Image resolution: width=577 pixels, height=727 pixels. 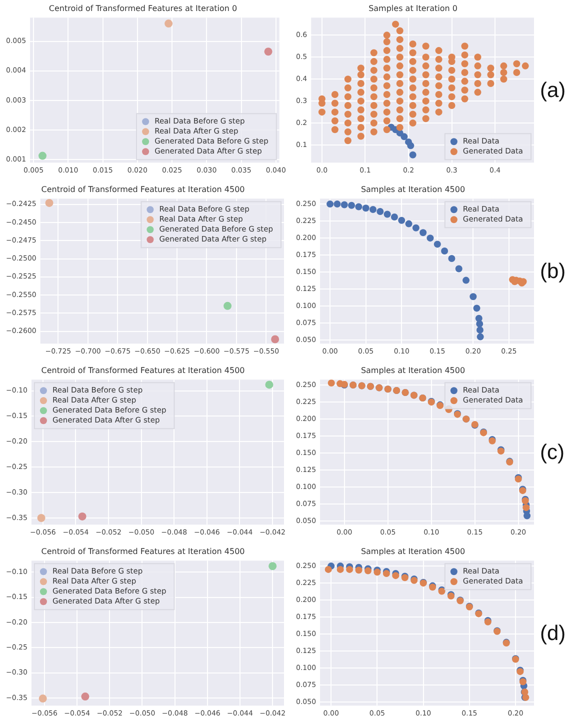 I want to click on text: (a), so click(x=553, y=90).